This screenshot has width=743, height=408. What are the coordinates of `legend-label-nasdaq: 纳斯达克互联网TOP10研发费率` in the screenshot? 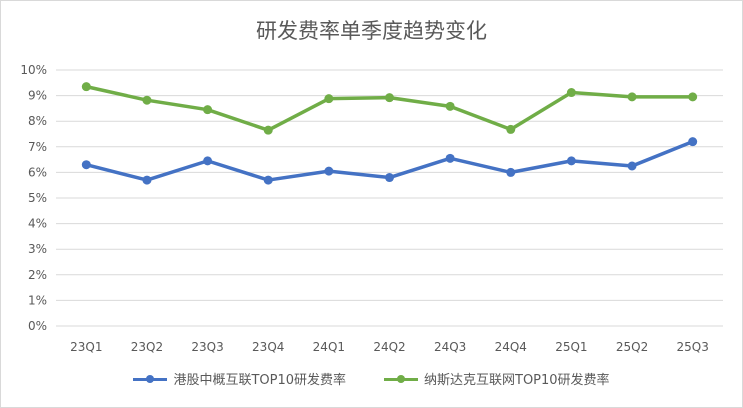 It's located at (517, 380).